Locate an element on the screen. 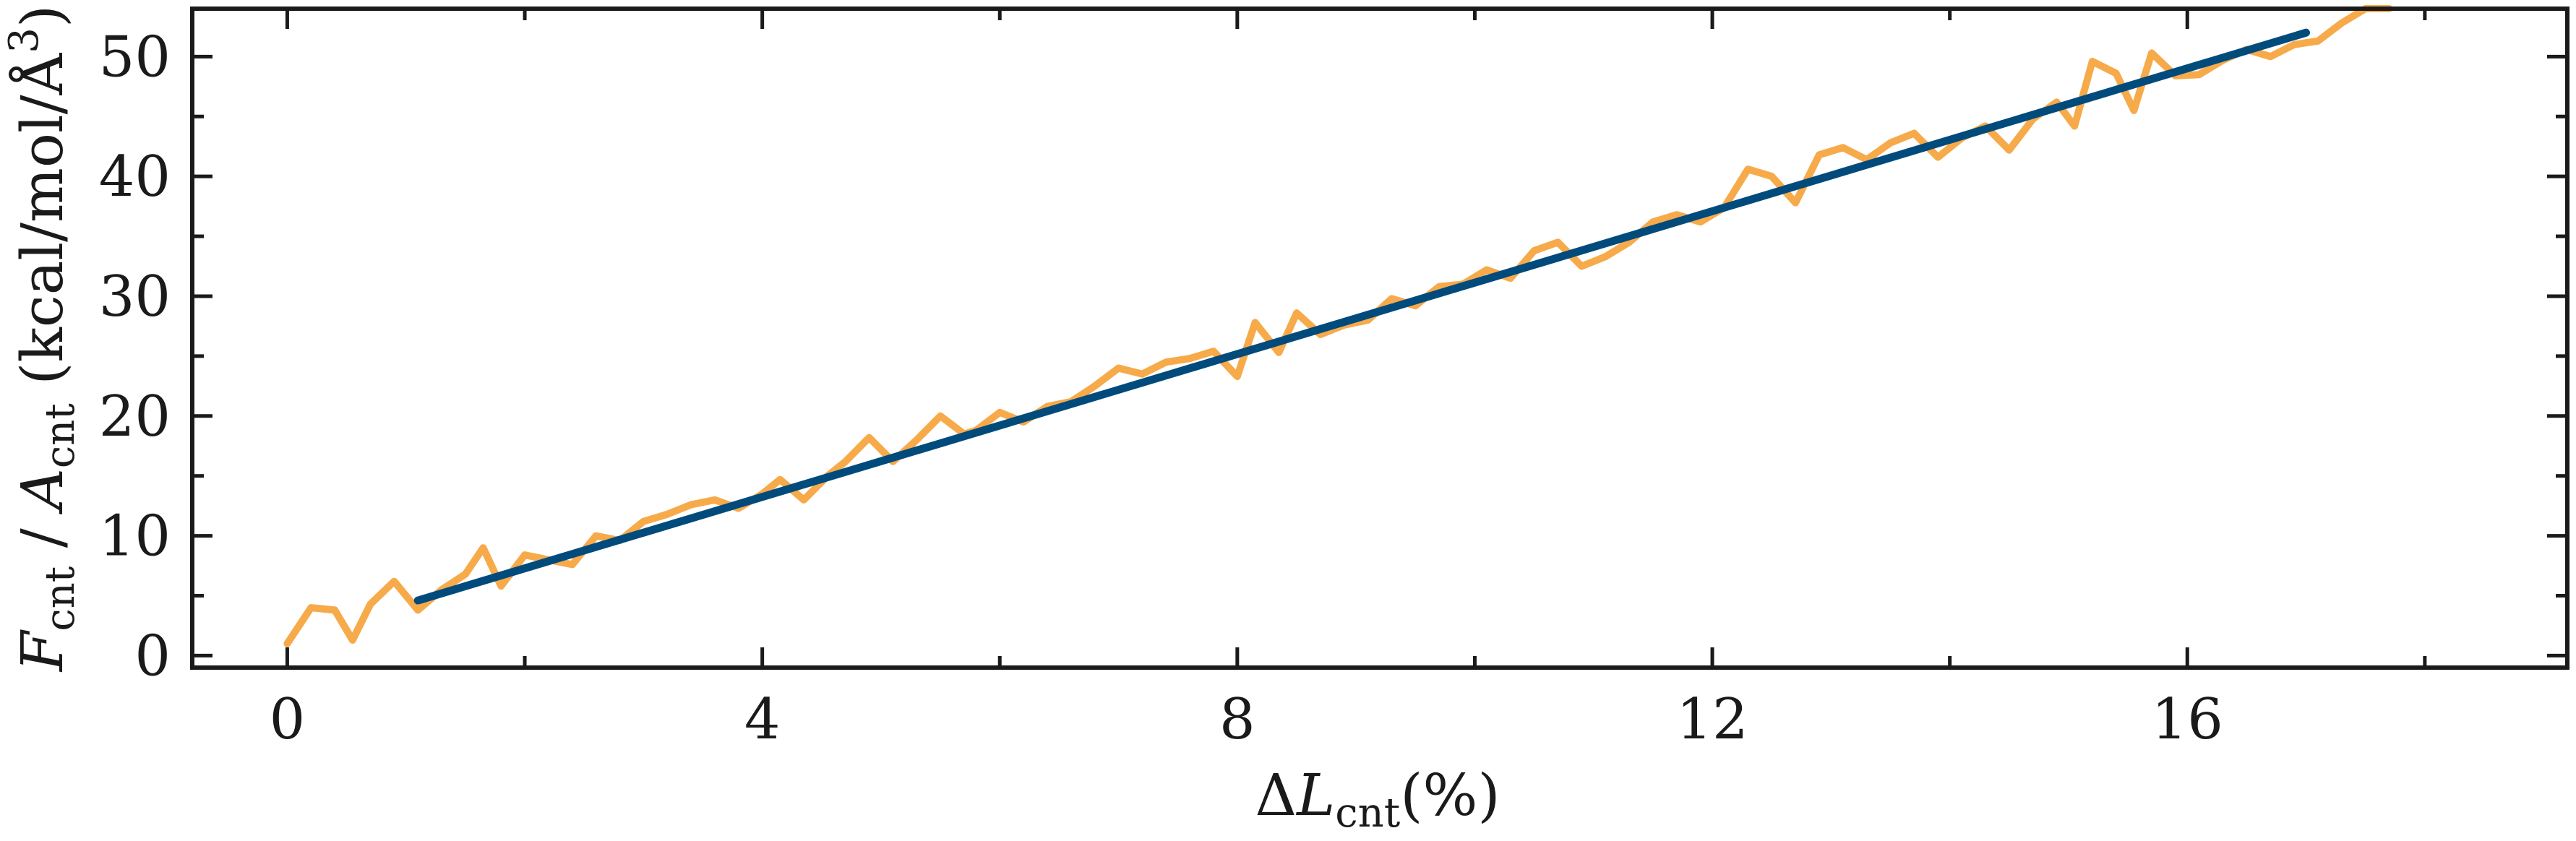 The image size is (2576, 841). x-tick-label: 4 is located at coordinates (762, 719).